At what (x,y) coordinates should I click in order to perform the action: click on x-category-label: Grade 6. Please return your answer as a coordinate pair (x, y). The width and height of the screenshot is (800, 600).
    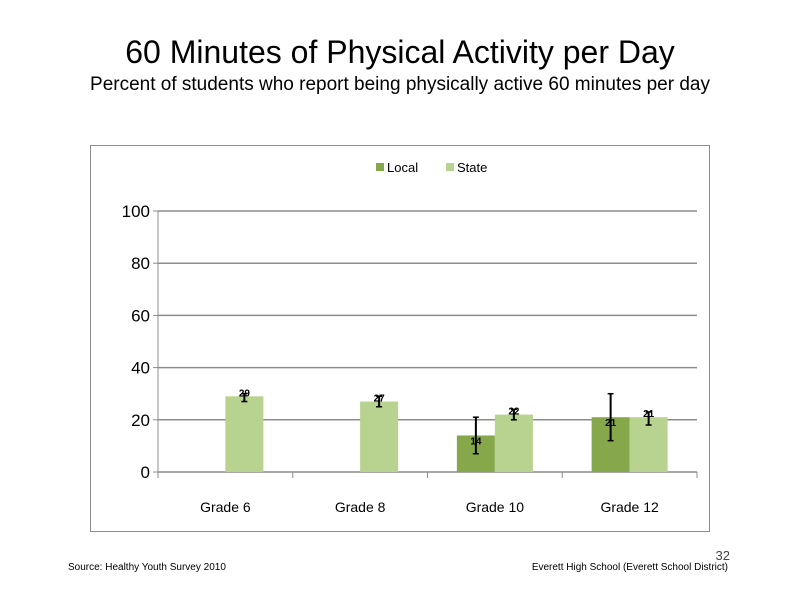
    Looking at the image, I should click on (225, 507).